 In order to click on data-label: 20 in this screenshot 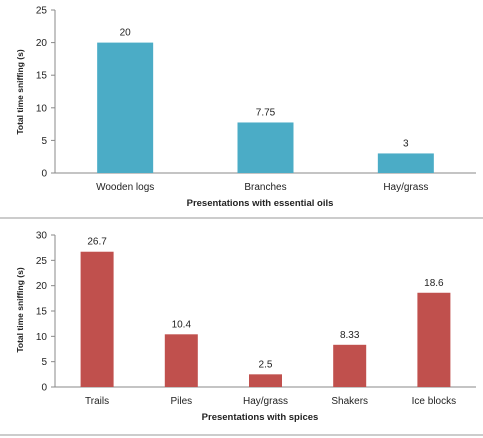, I will do `click(126, 33)`.